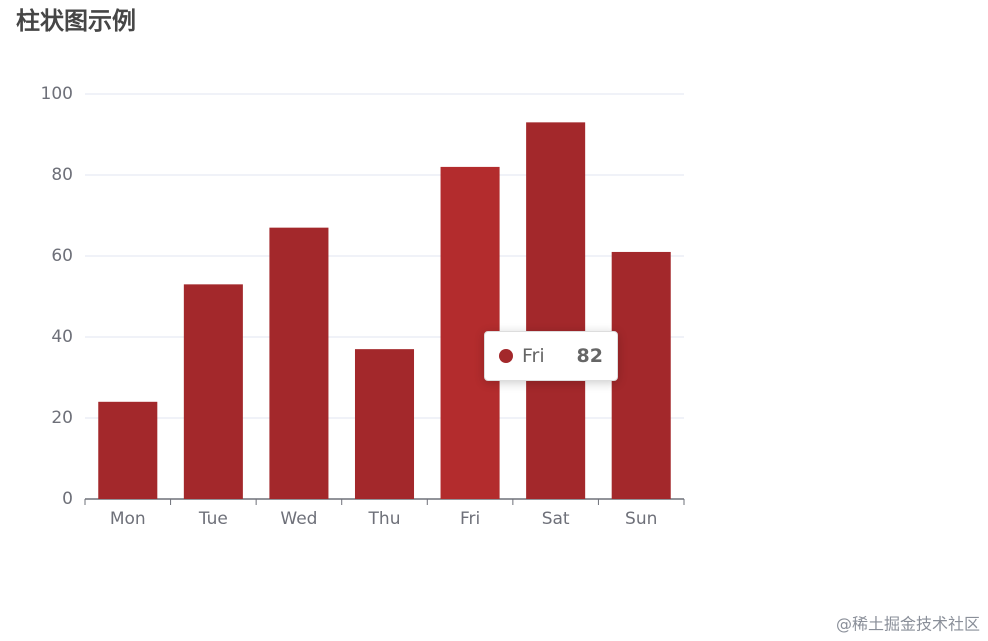 This screenshot has width=988, height=641. I want to click on tooltip-marker, so click(506, 356).